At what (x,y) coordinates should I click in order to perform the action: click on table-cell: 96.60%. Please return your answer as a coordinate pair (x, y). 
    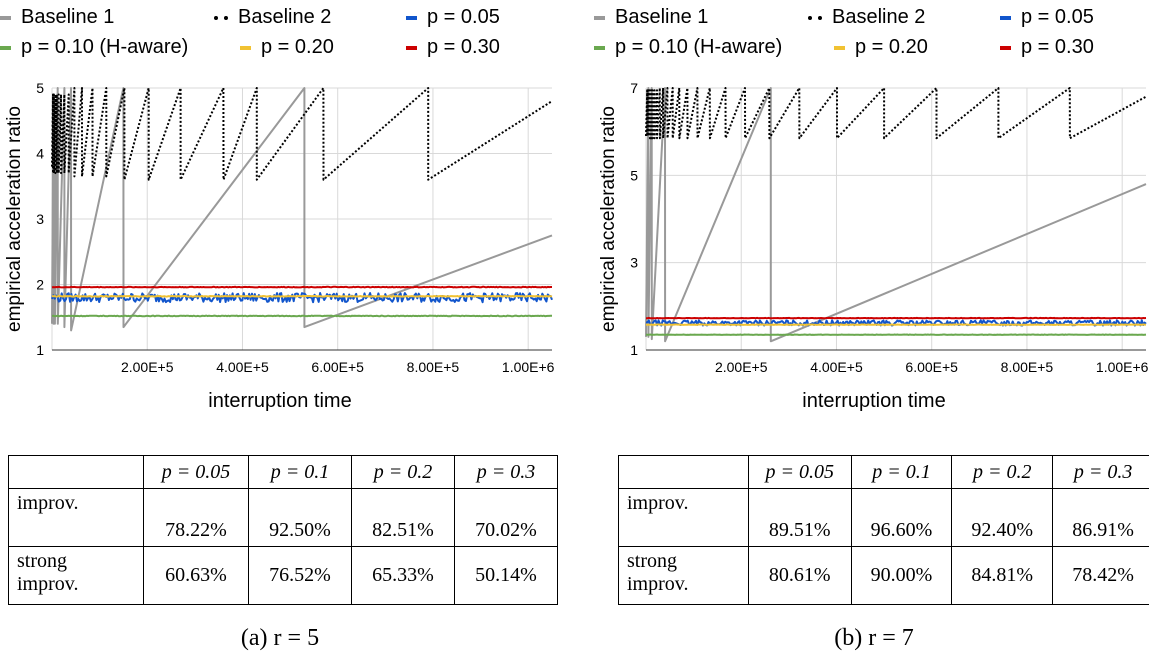
    Looking at the image, I should click on (901, 517).